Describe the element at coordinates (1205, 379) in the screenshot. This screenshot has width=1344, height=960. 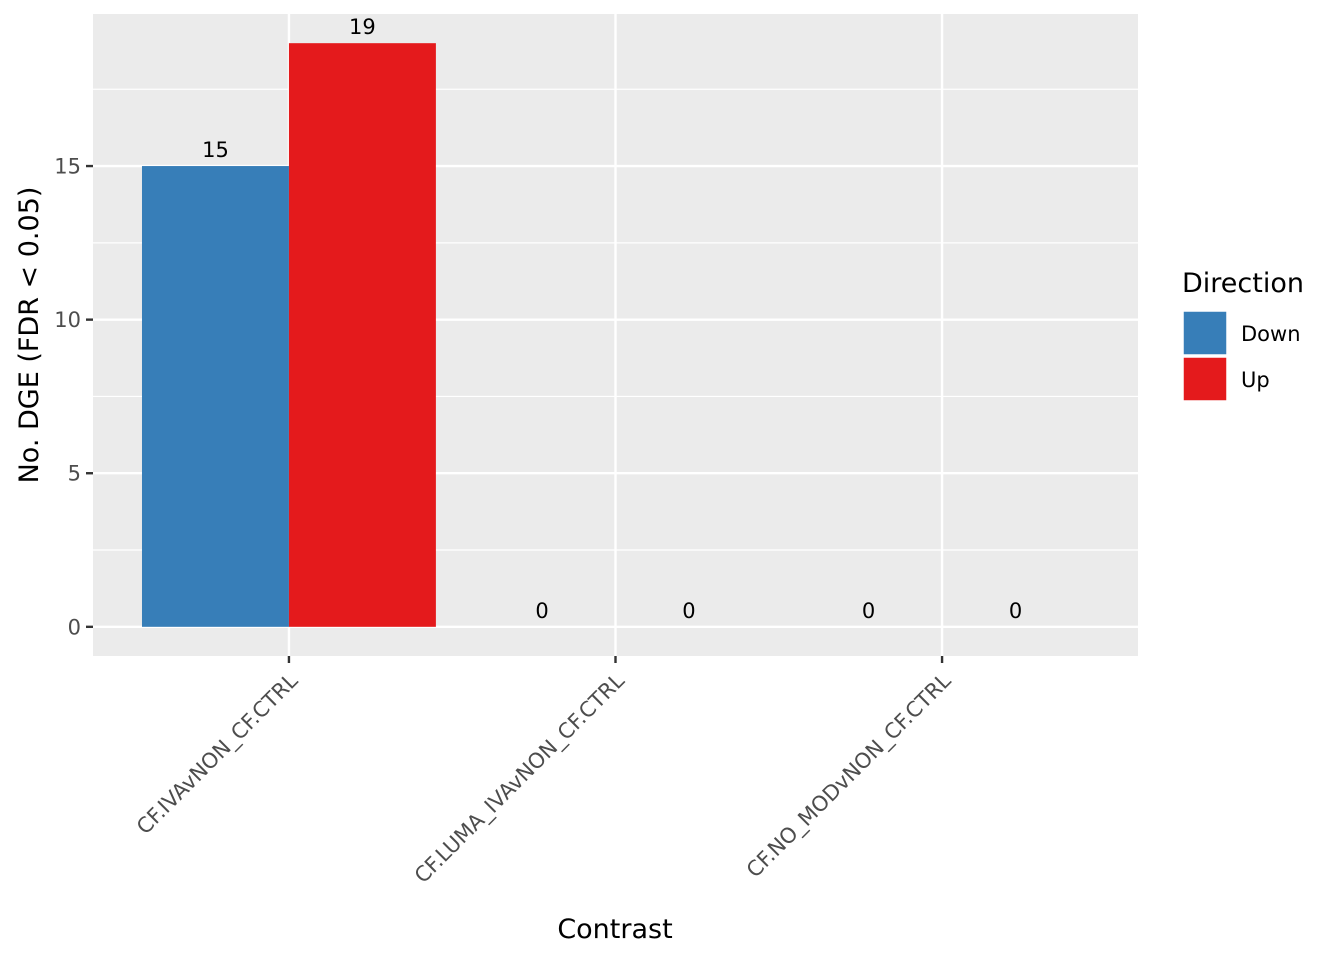
I see `legend-key-up` at that location.